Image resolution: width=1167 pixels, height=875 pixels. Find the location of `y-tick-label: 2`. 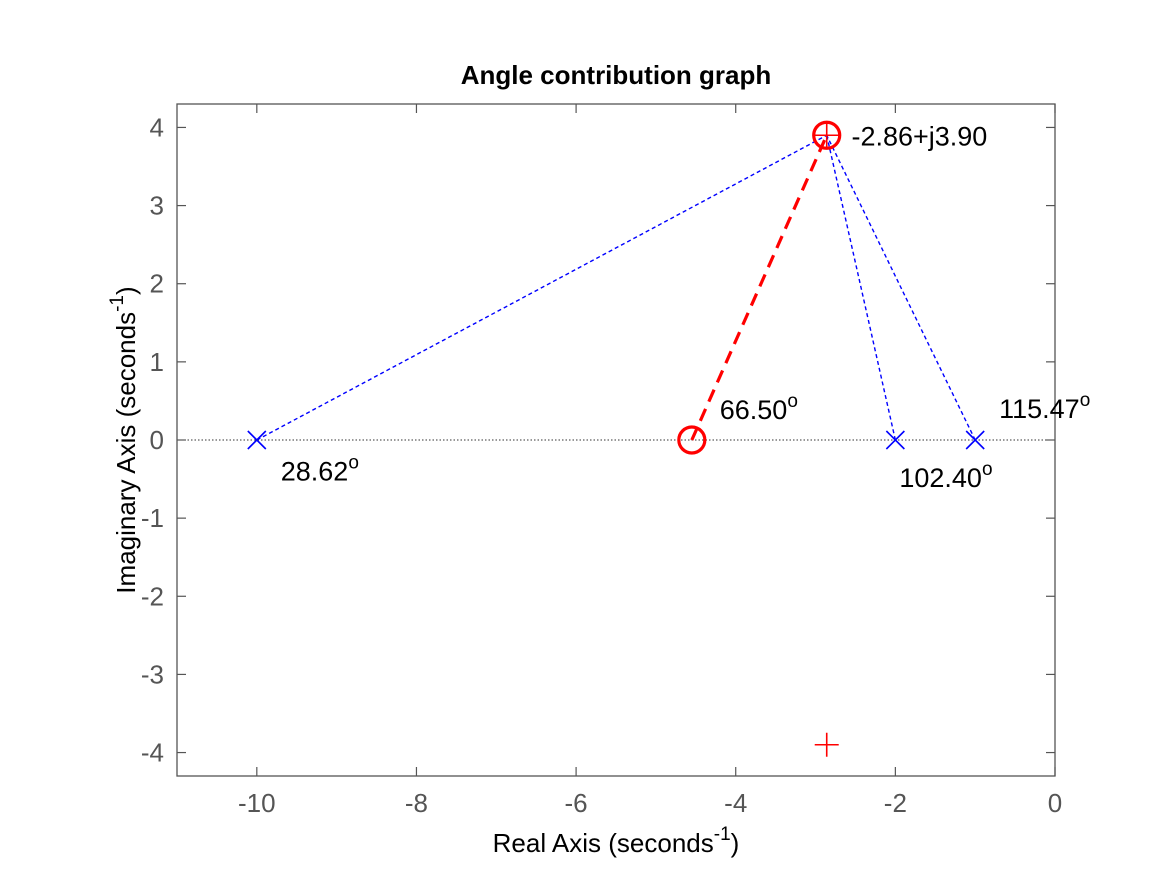

y-tick-label: 2 is located at coordinates (157, 284).